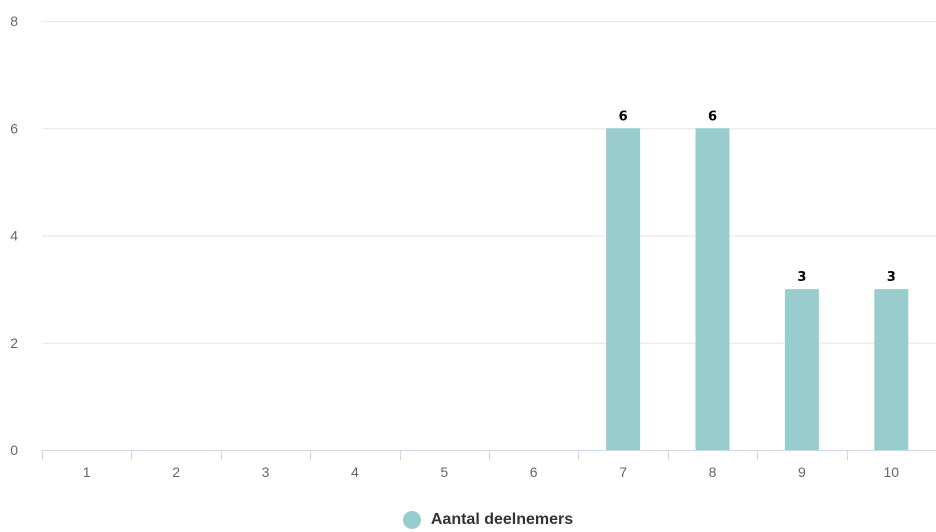 The width and height of the screenshot is (936, 532). Describe the element at coordinates (534, 472) in the screenshot. I see `x-tick-label: 6` at that location.